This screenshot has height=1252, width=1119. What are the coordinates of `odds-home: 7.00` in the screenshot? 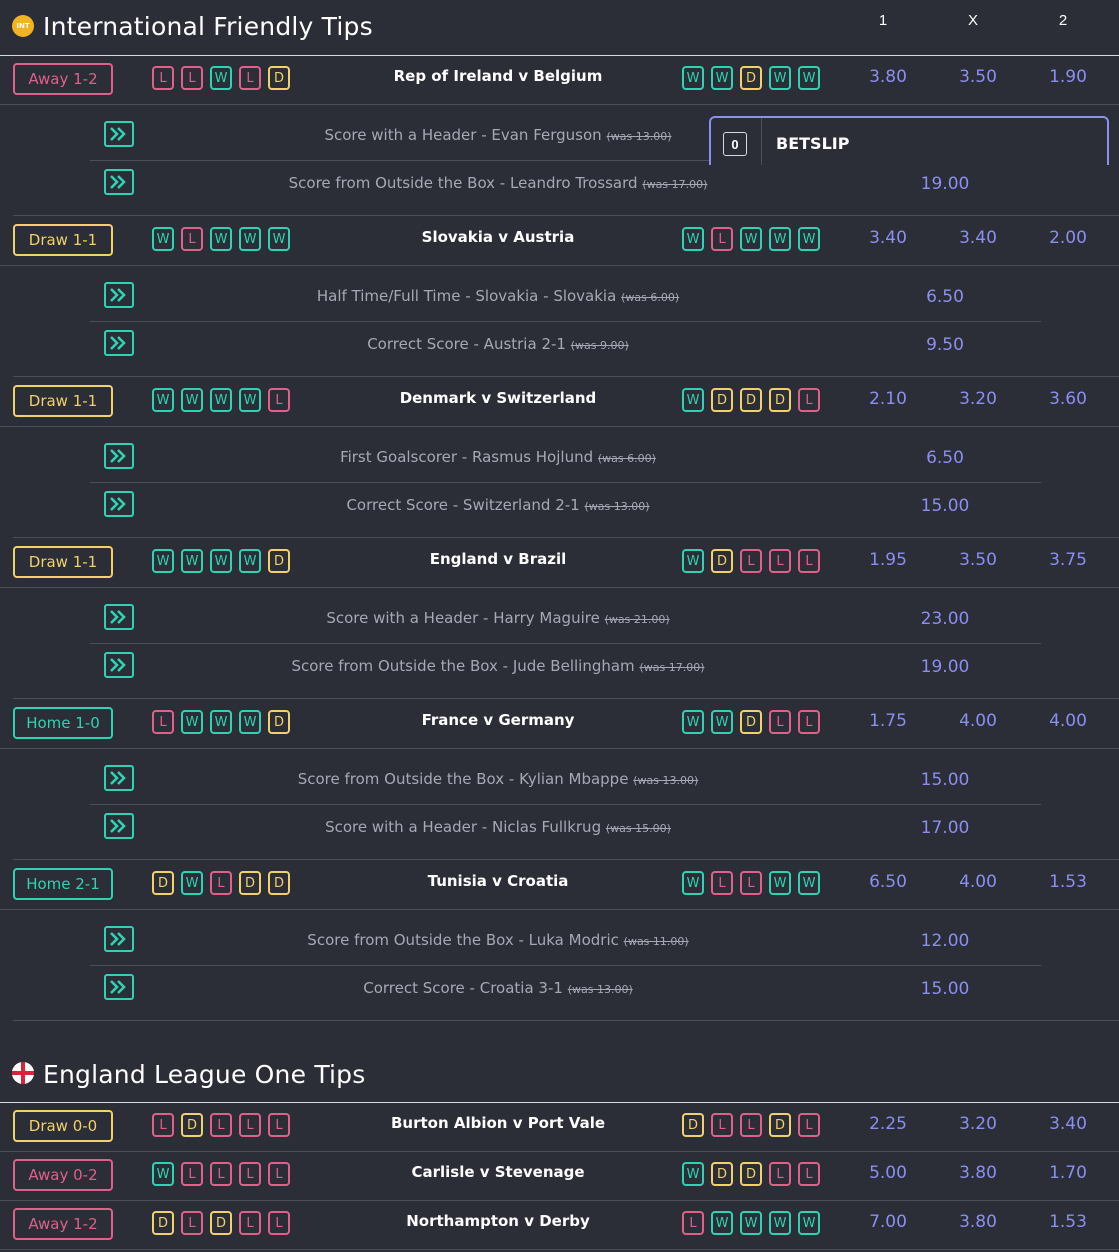 It's located at (888, 1222).